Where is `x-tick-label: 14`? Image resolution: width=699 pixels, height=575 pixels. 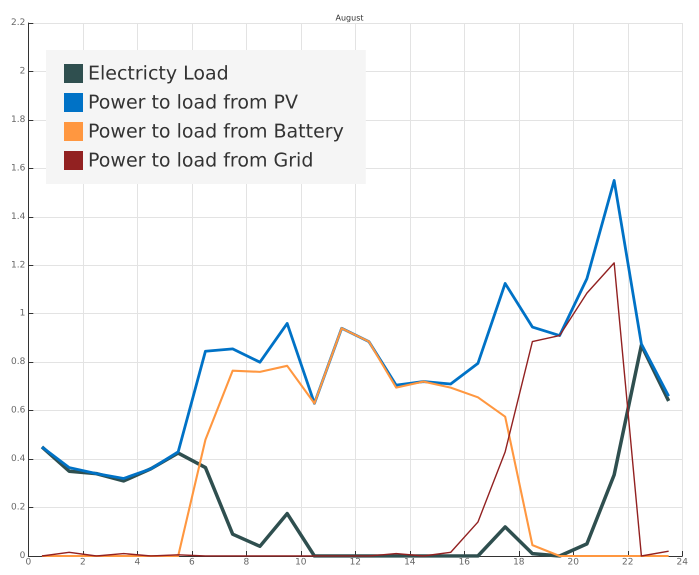
x-tick-label: 14 is located at coordinates (410, 563).